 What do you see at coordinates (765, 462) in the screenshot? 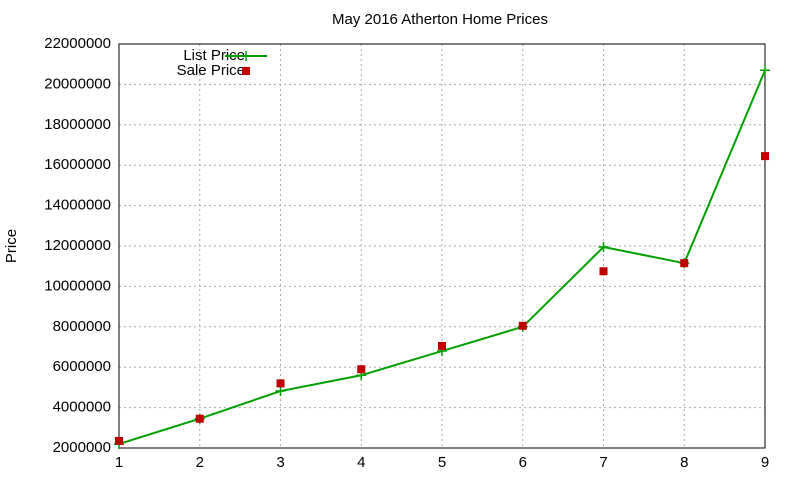
I see `x-tick-label: 9` at bounding box center [765, 462].